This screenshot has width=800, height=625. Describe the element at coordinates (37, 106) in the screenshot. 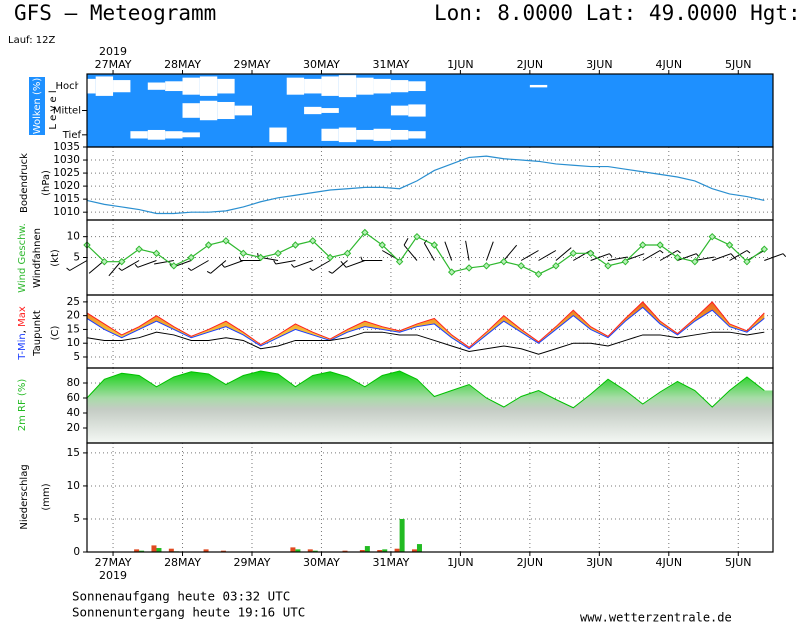

I see `y-label: Wolken (%)` at that location.